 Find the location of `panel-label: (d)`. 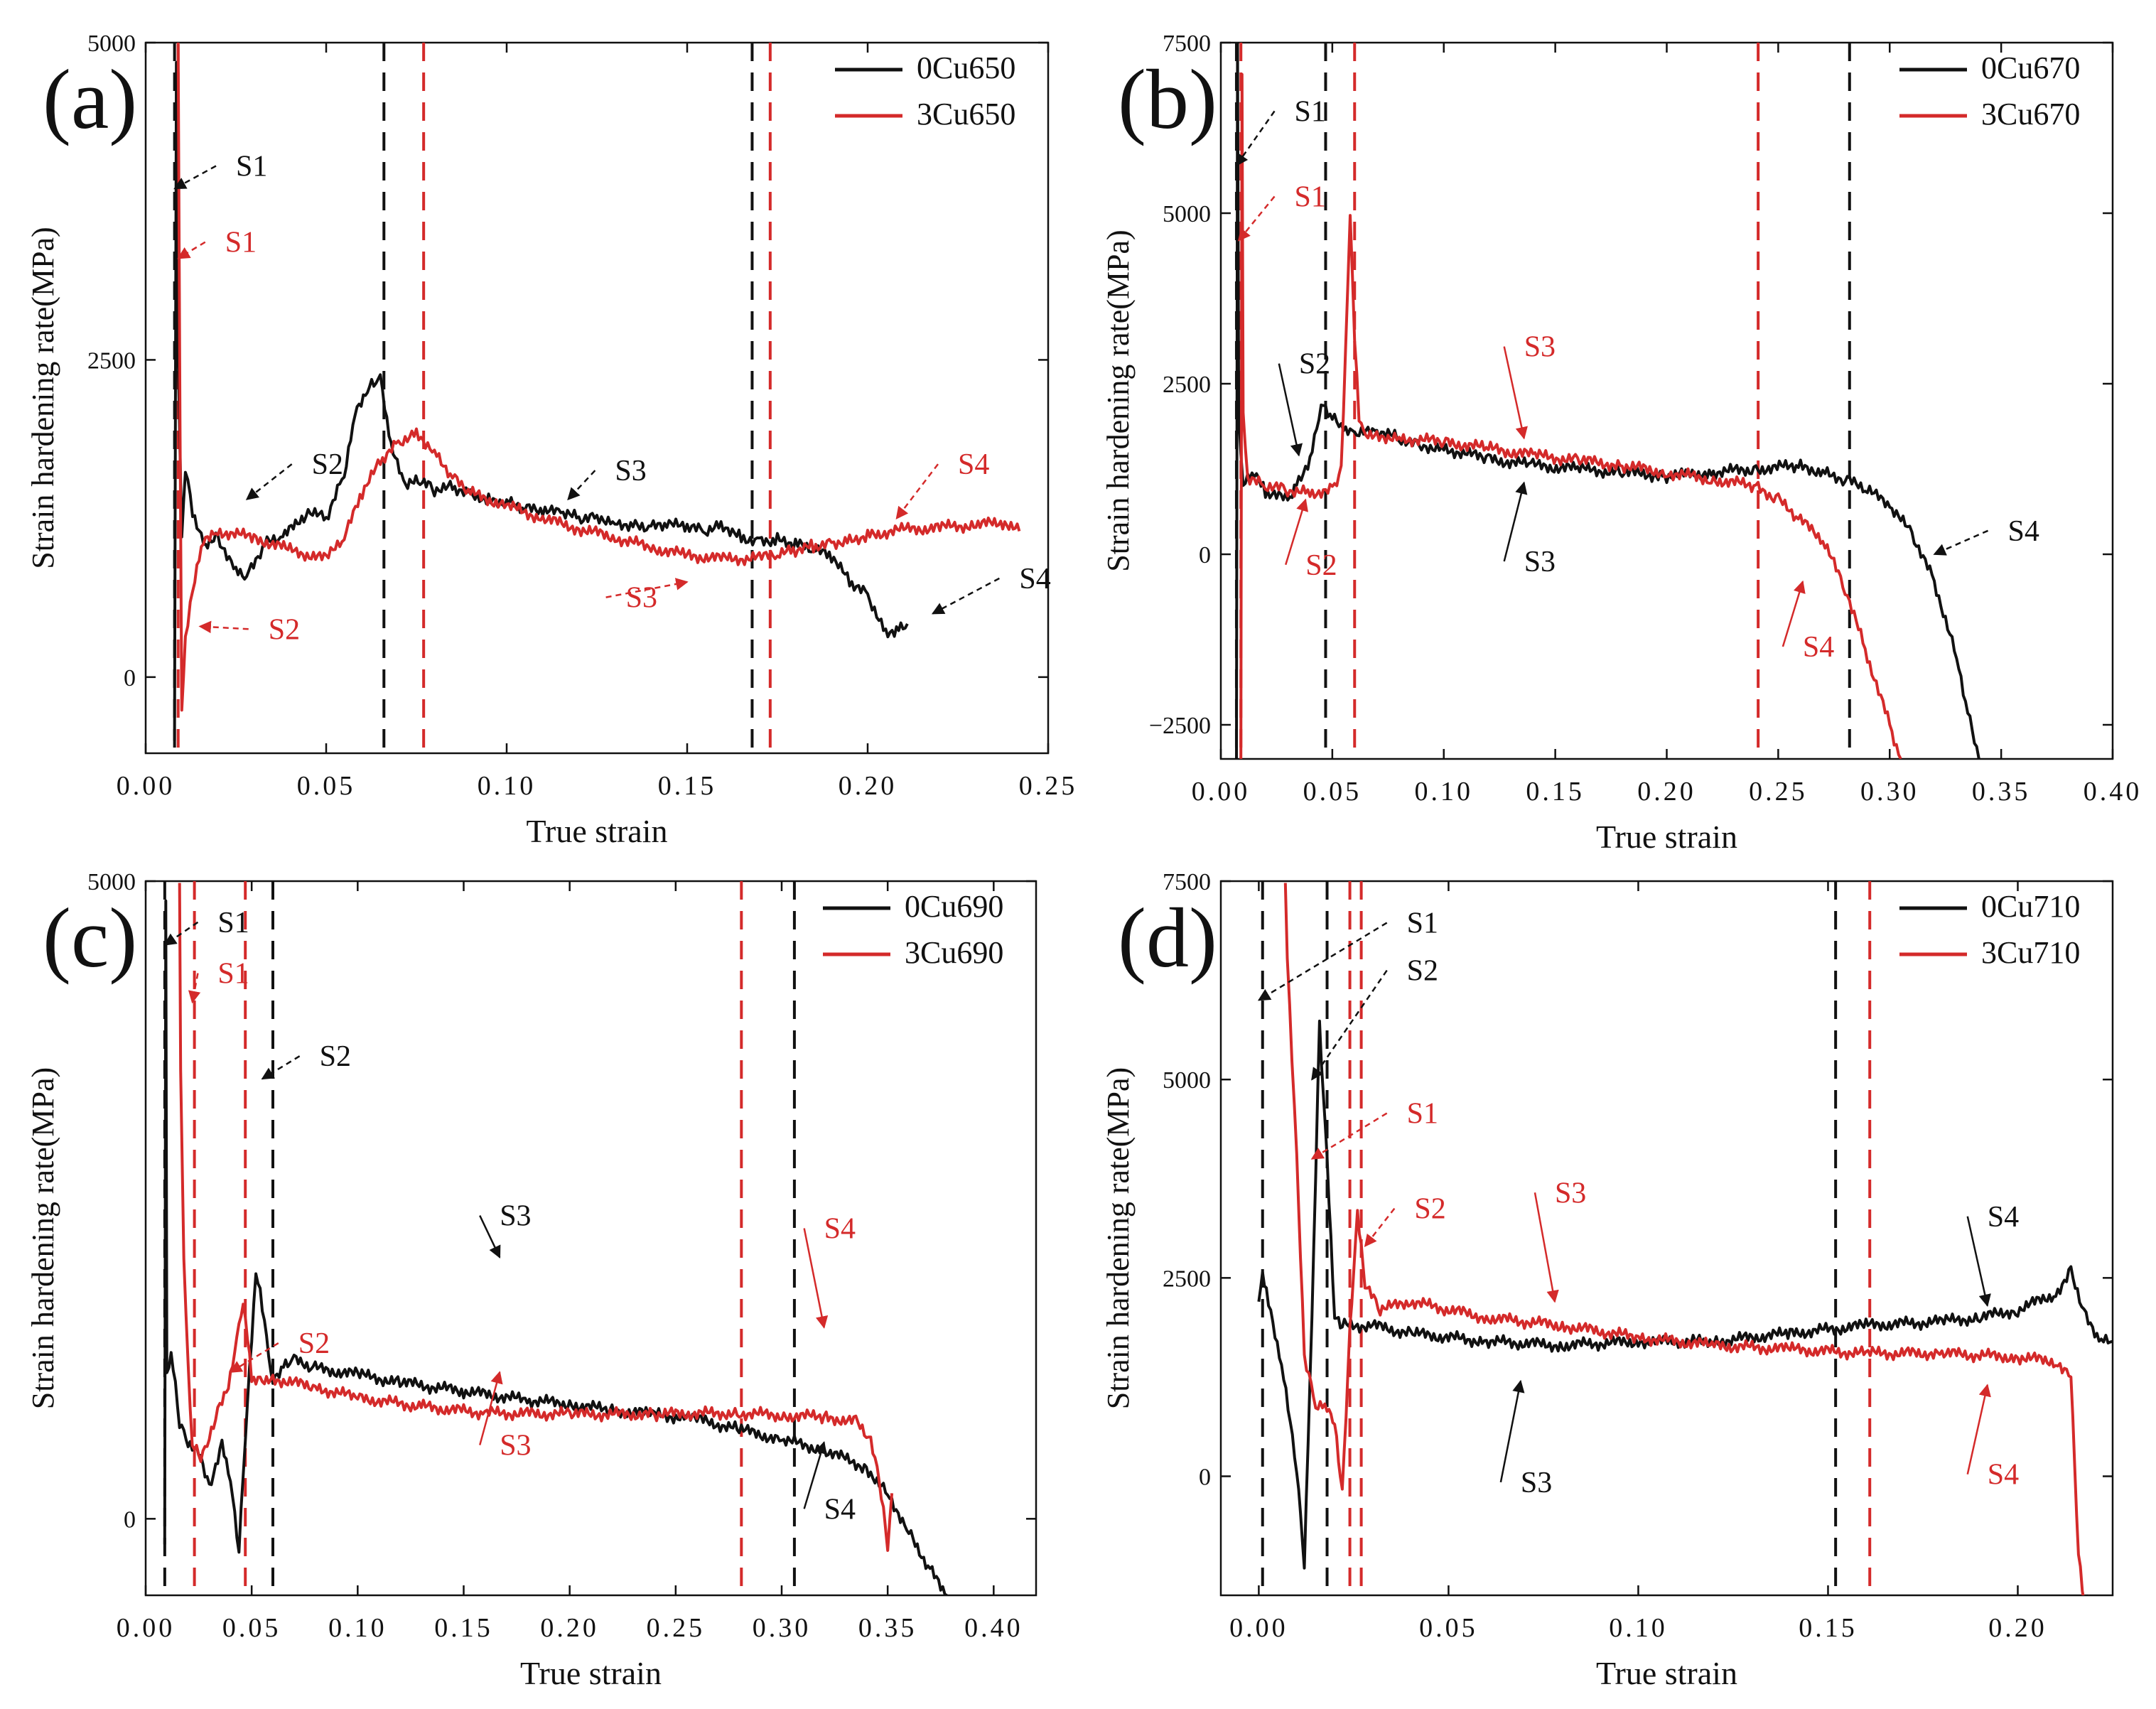

panel-label: (d) is located at coordinates (1167, 937).